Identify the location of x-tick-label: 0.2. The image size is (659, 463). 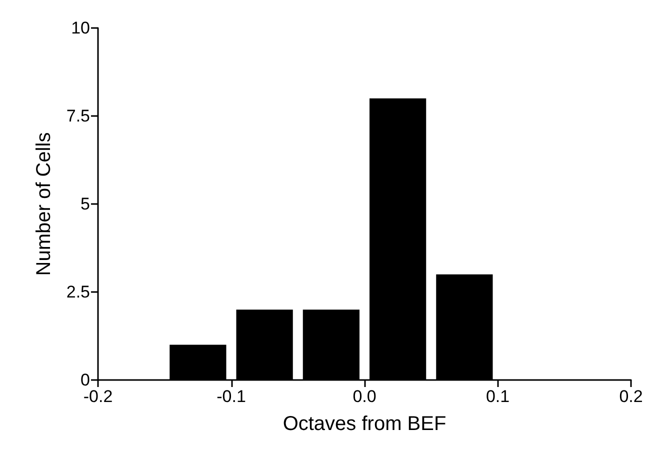
(631, 396).